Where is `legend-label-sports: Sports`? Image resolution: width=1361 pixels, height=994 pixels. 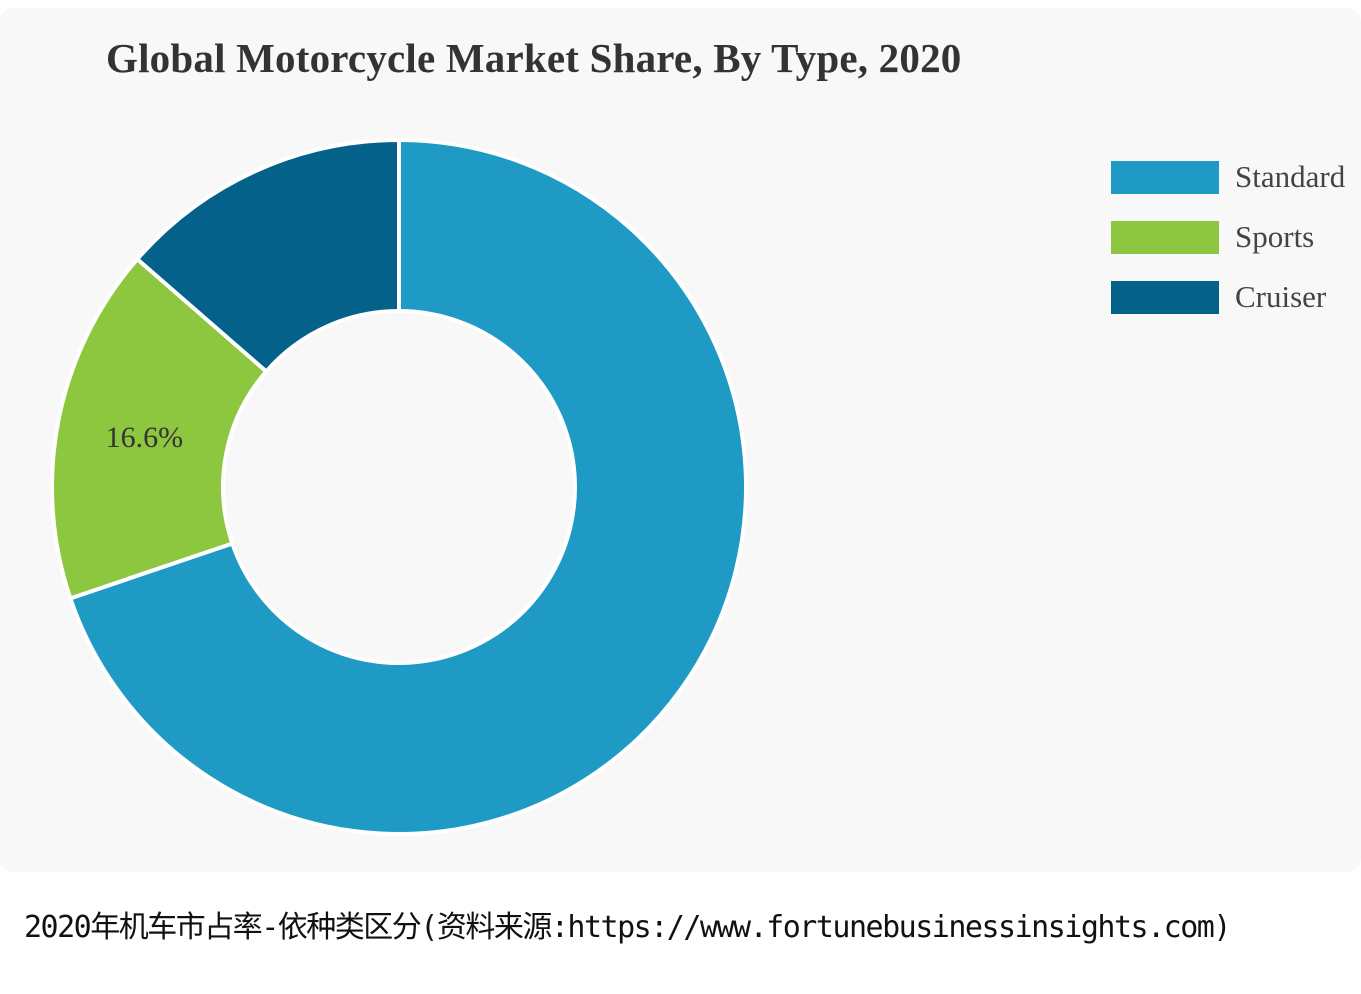
legend-label-sports: Sports is located at coordinates (1275, 236).